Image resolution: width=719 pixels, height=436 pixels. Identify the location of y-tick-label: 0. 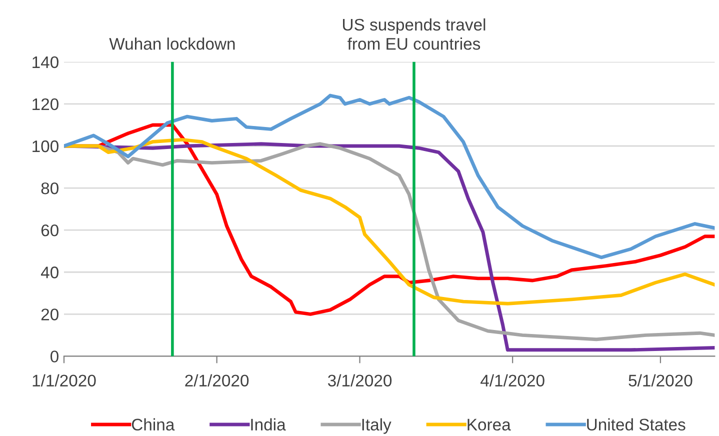
(54, 356).